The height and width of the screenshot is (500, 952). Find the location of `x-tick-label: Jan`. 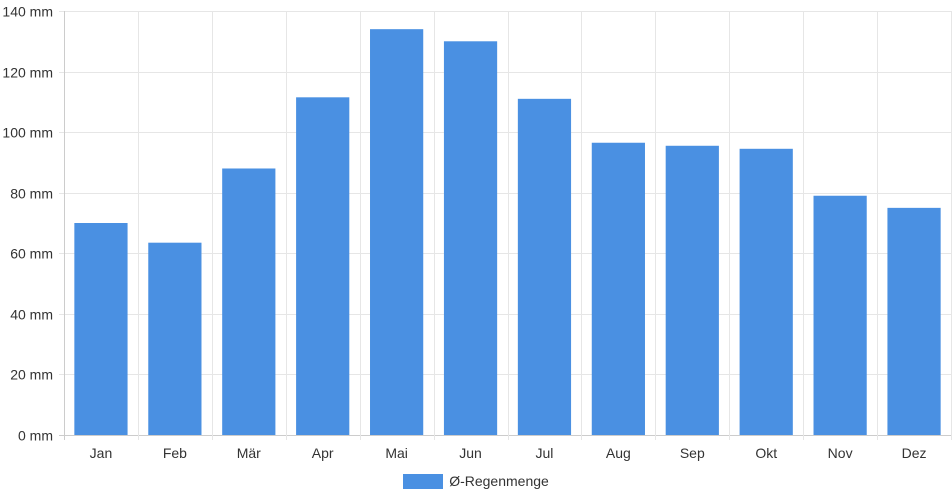

x-tick-label: Jan is located at coordinates (101, 453).